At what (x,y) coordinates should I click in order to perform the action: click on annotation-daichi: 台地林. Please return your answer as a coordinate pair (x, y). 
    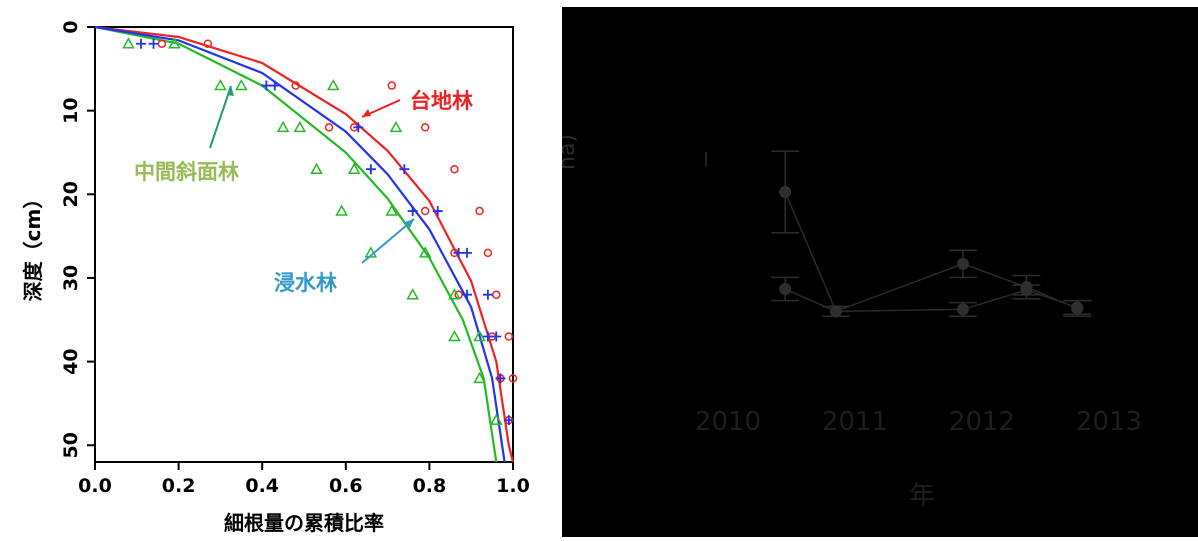
    Looking at the image, I should click on (417, 103).